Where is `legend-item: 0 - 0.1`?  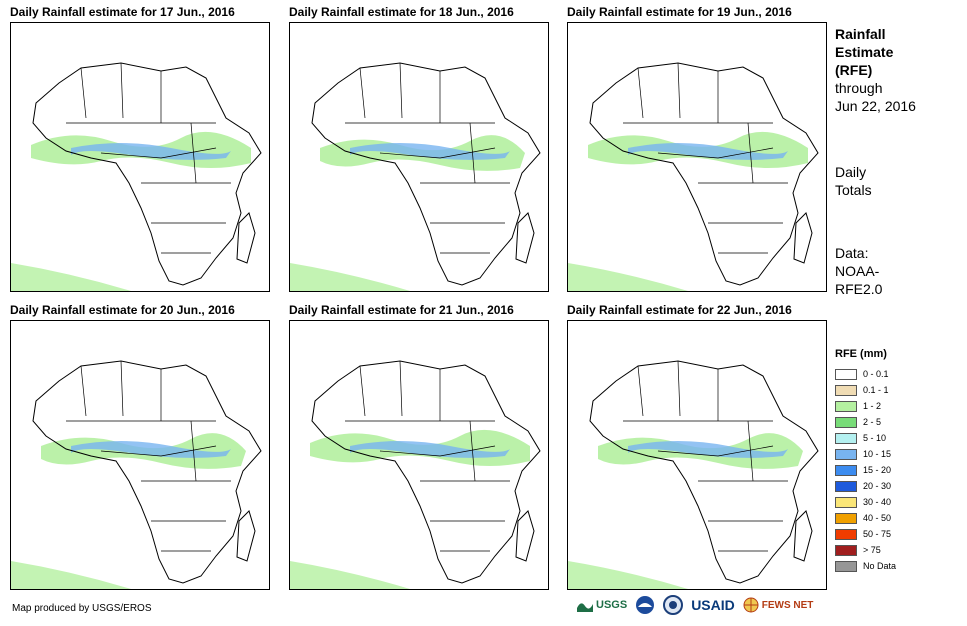 legend-item: 0 - 0.1 is located at coordinates (865, 374).